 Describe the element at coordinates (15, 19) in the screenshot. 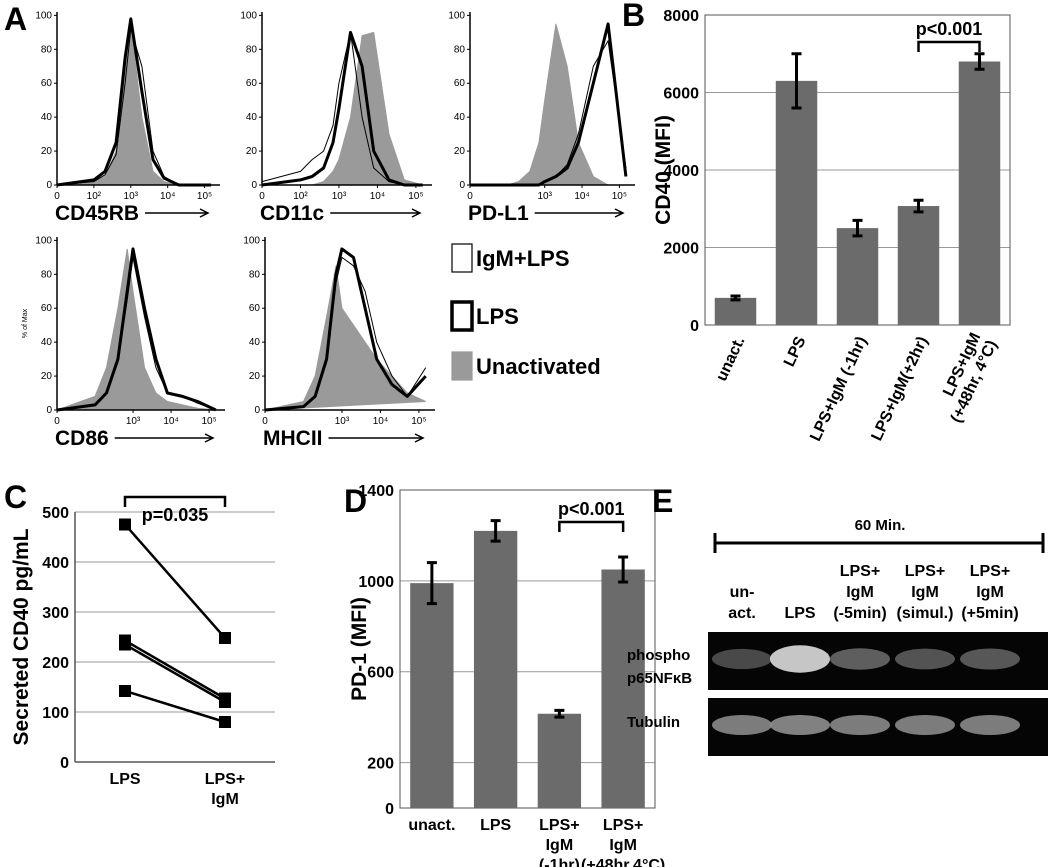

I see `panel-label: A` at that location.